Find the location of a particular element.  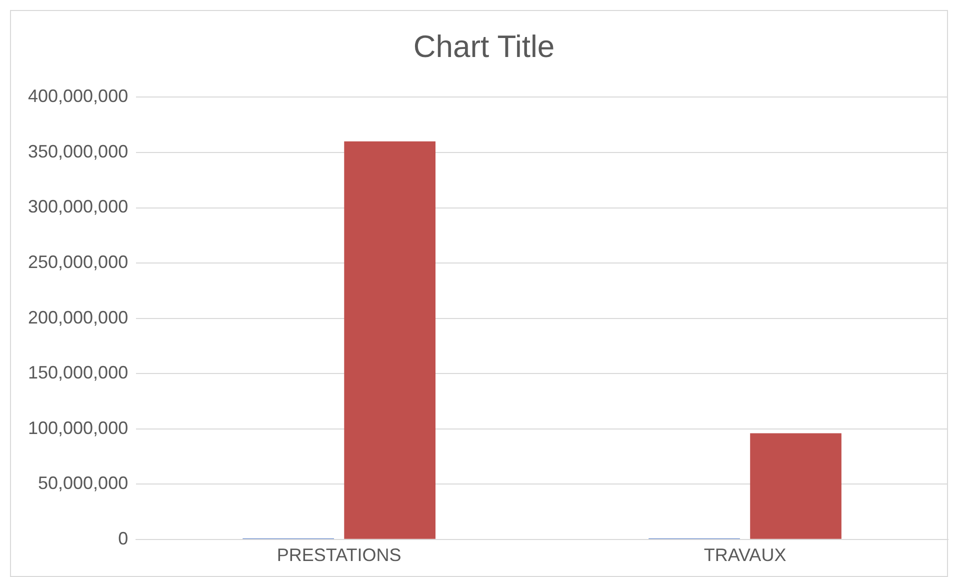

y-tick-label: 400,000,000 is located at coordinates (78, 96).